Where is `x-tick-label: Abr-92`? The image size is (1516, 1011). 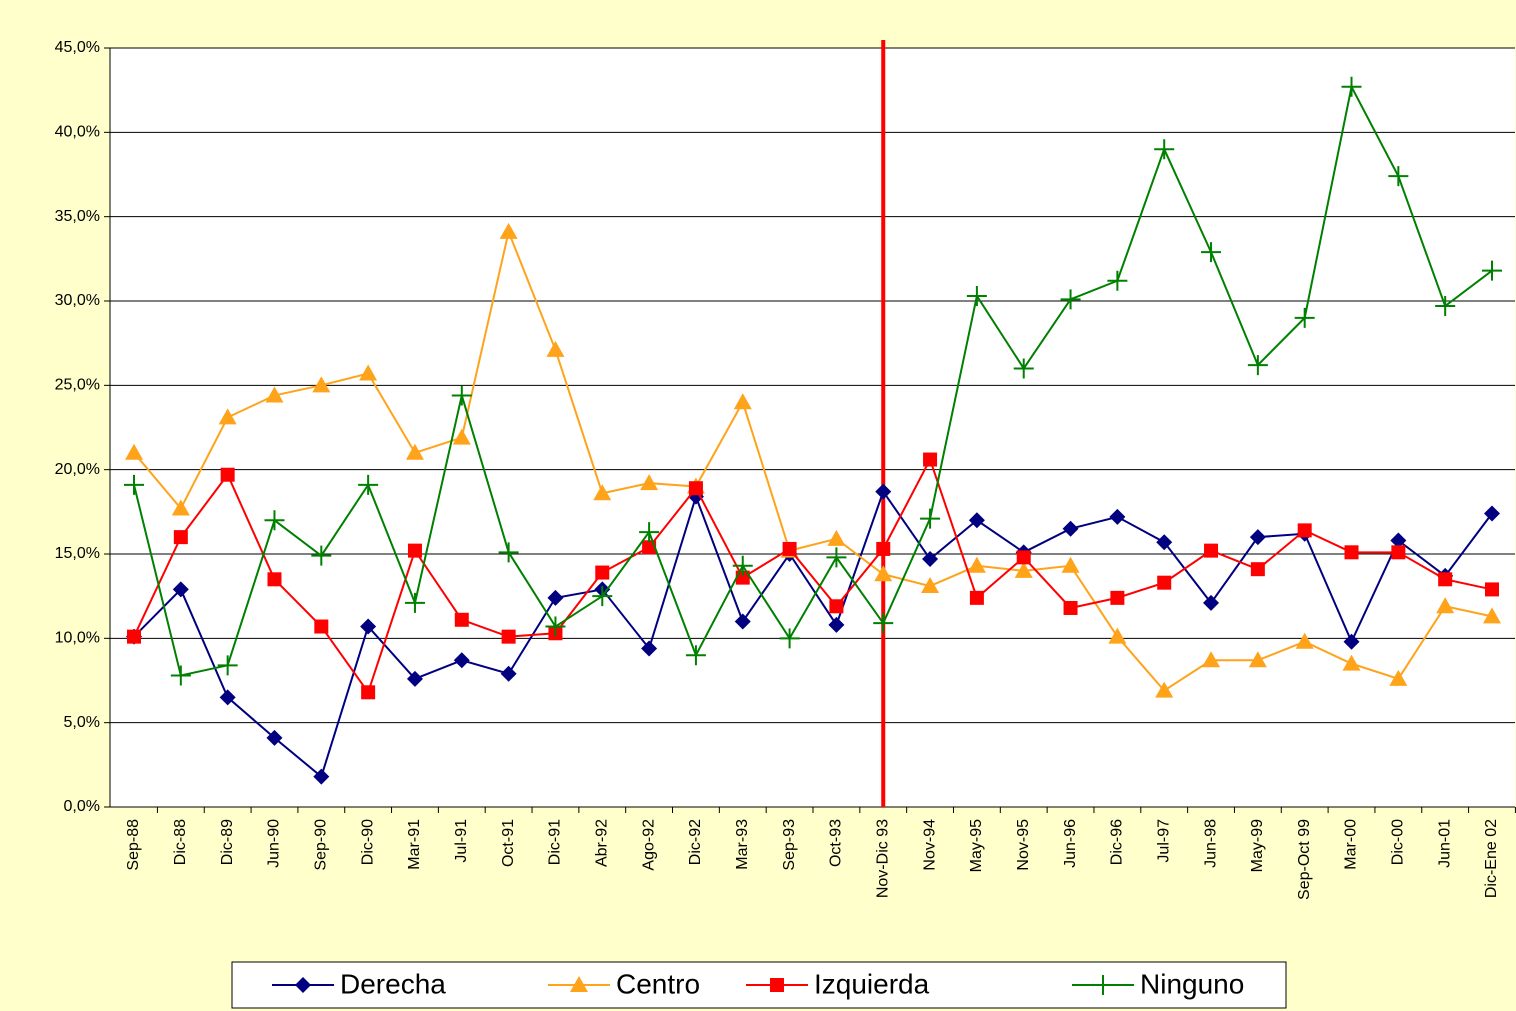
x-tick-label: Abr-92 is located at coordinates (601, 843).